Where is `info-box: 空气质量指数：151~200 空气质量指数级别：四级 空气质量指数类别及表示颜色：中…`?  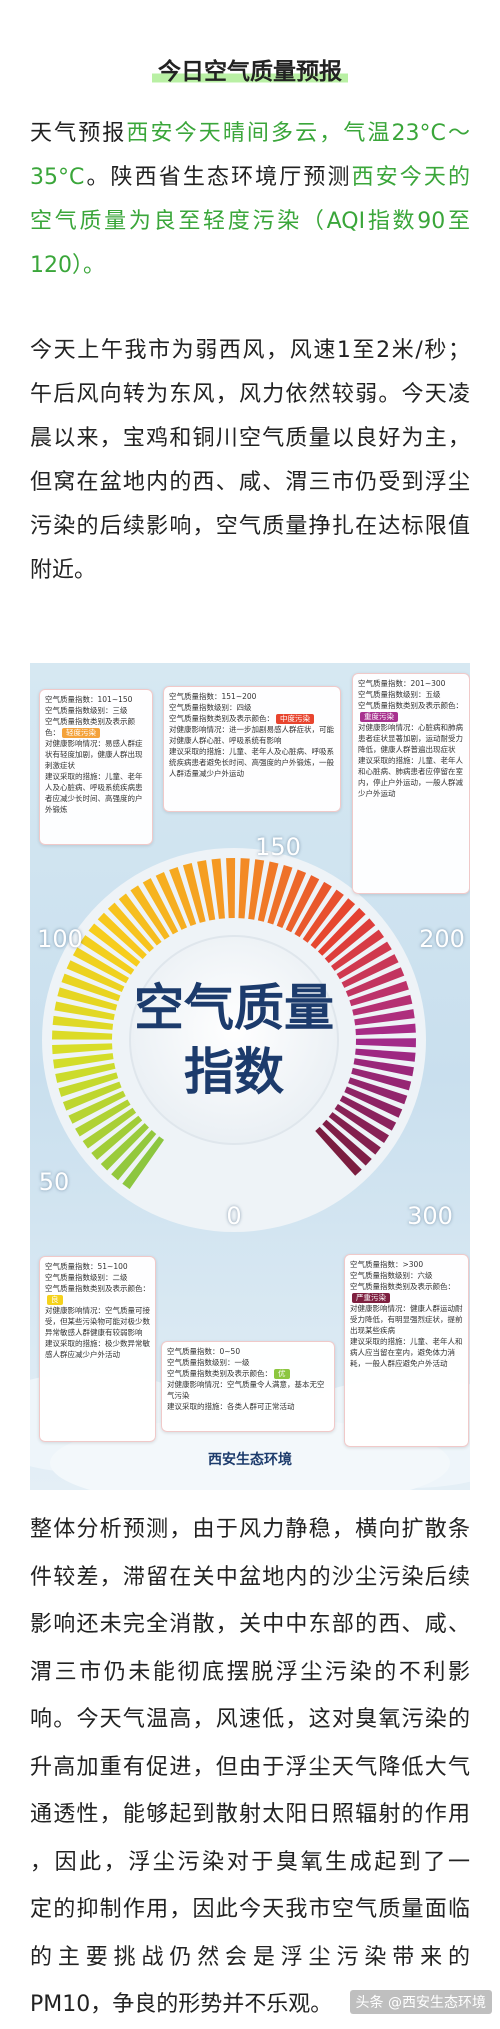 info-box: 空气质量指数：151~200 空气质量指数级别：四级 空气质量指数类别及表示颜色：中… is located at coordinates (252, 749).